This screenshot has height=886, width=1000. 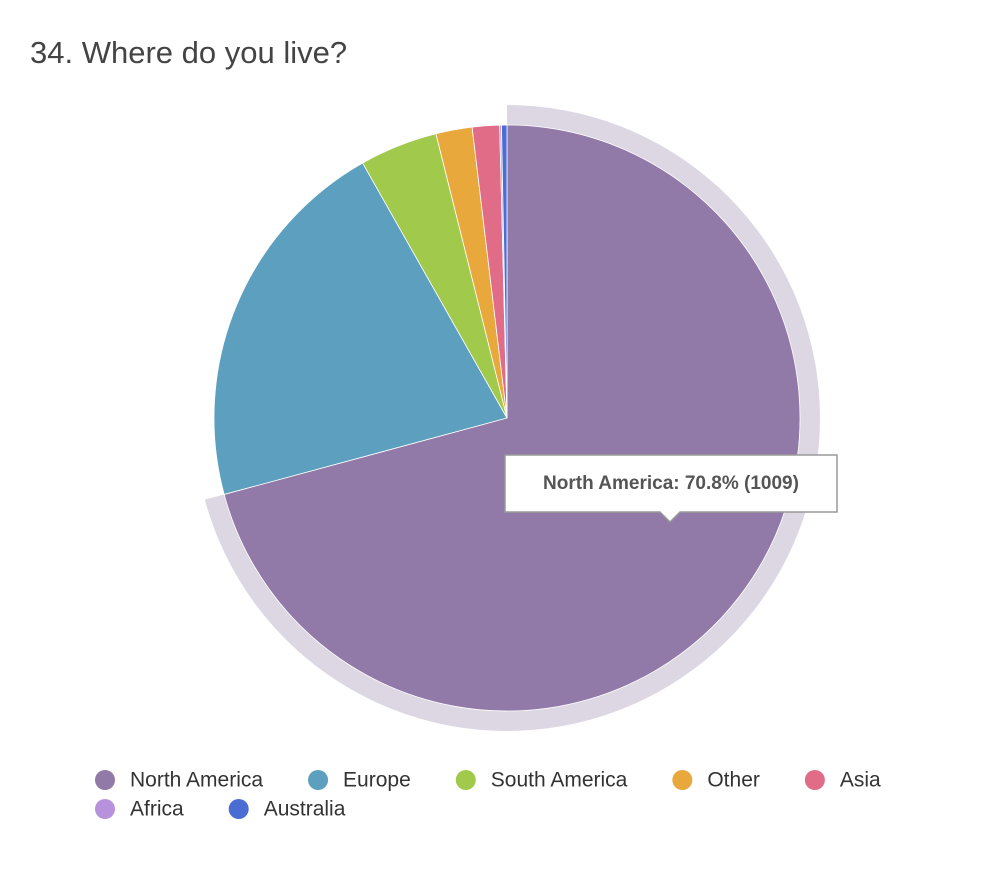 What do you see at coordinates (196, 780) in the screenshot?
I see `legend-label: North America` at bounding box center [196, 780].